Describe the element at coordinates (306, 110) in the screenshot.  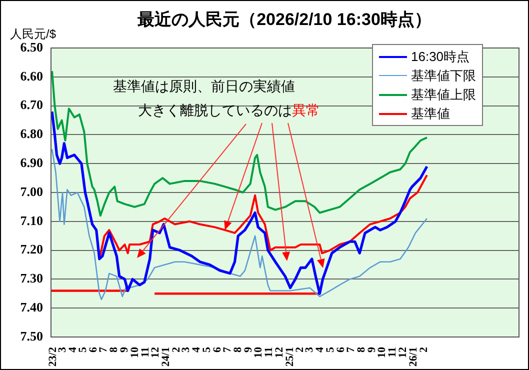
I see `annotation: 異常` at that location.